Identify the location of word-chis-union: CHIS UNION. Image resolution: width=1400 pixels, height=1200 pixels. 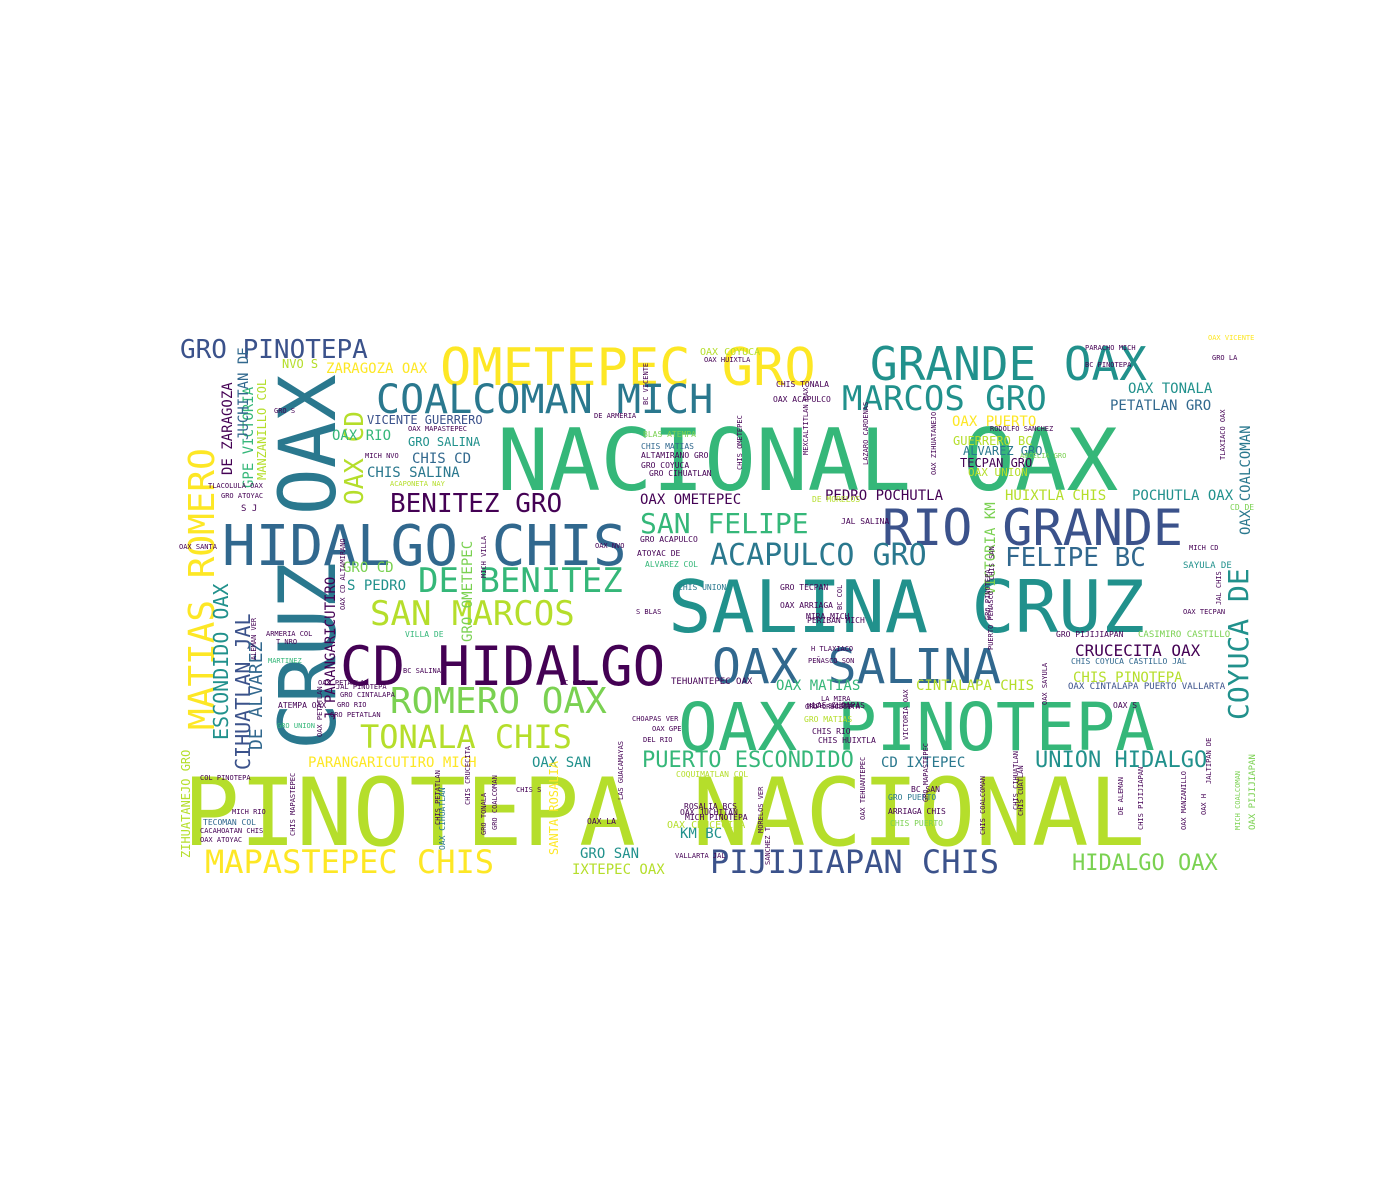
(702, 587).